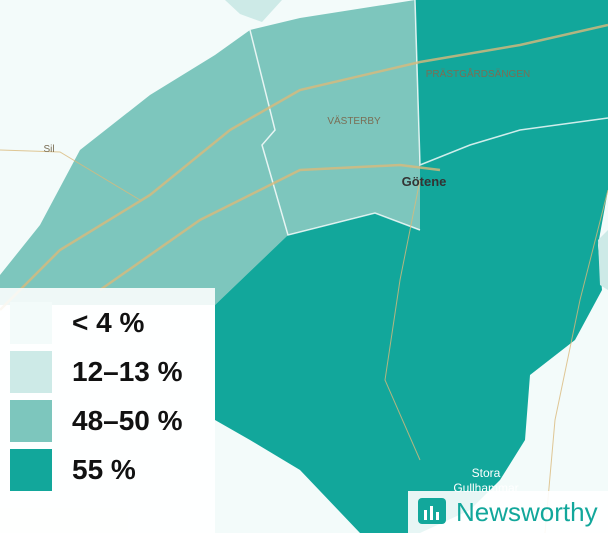  I want to click on legend-label: 12–13 %, so click(127, 371).